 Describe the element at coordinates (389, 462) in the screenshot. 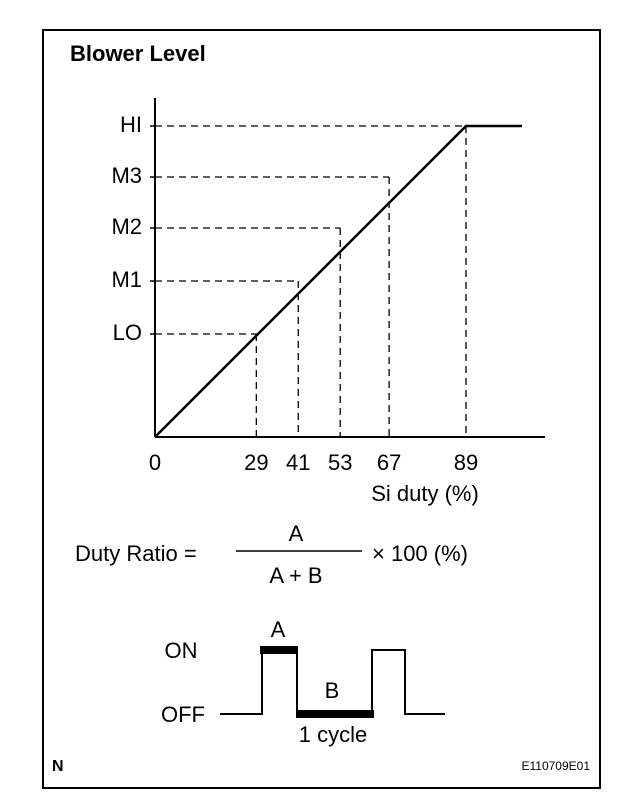

I see `duty-label: 67` at that location.